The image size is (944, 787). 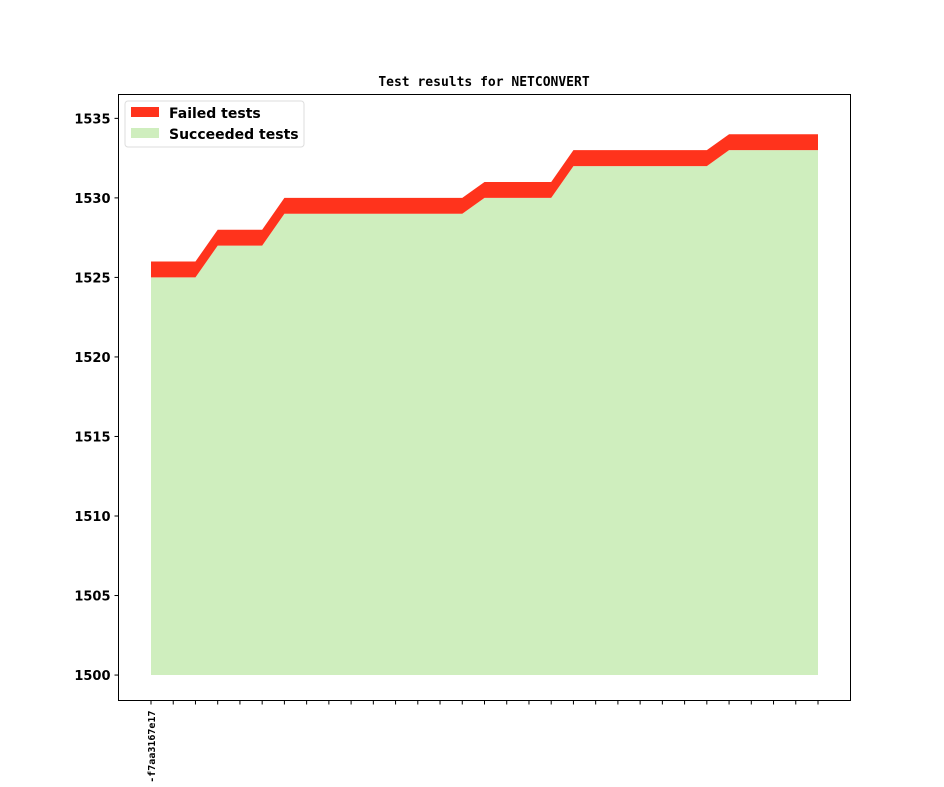 What do you see at coordinates (92, 676) in the screenshot?
I see `y-tick-label: 1500` at bounding box center [92, 676].